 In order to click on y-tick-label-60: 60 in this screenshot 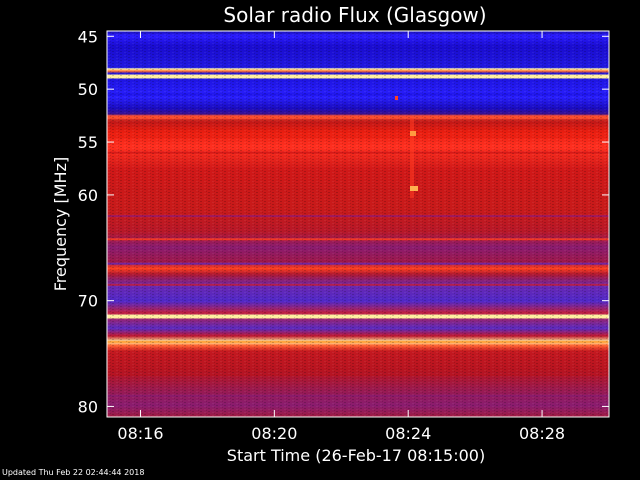, I will do `click(88, 195)`.